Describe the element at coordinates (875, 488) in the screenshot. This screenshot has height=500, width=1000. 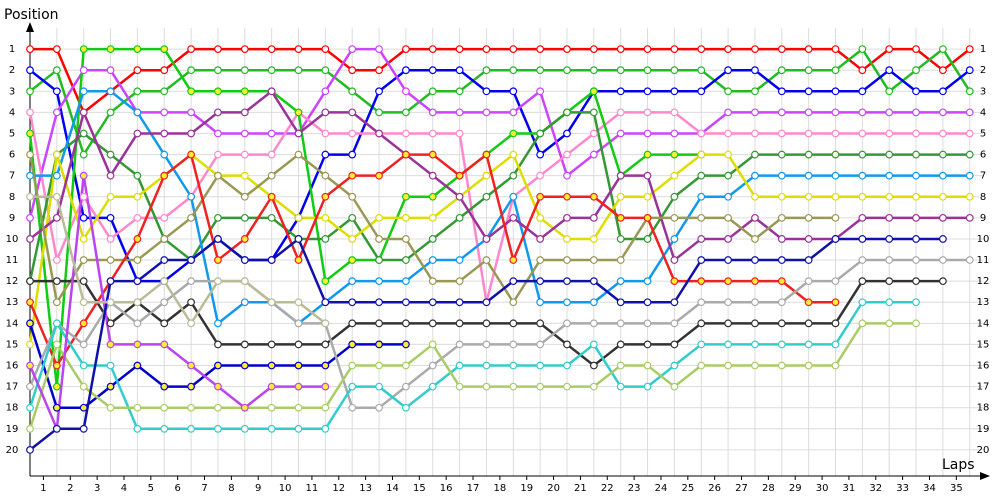
I see `x-tick-label: 32` at that location.